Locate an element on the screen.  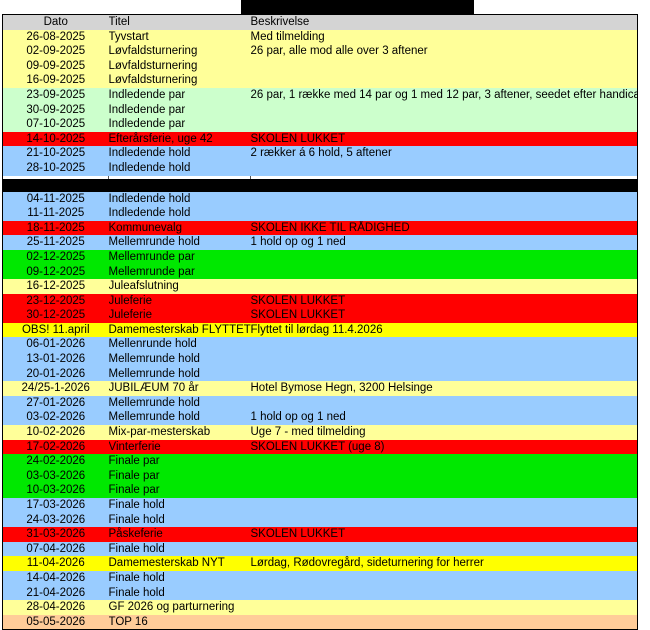
cell-dato: 06-01-2026 is located at coordinates (55, 345).